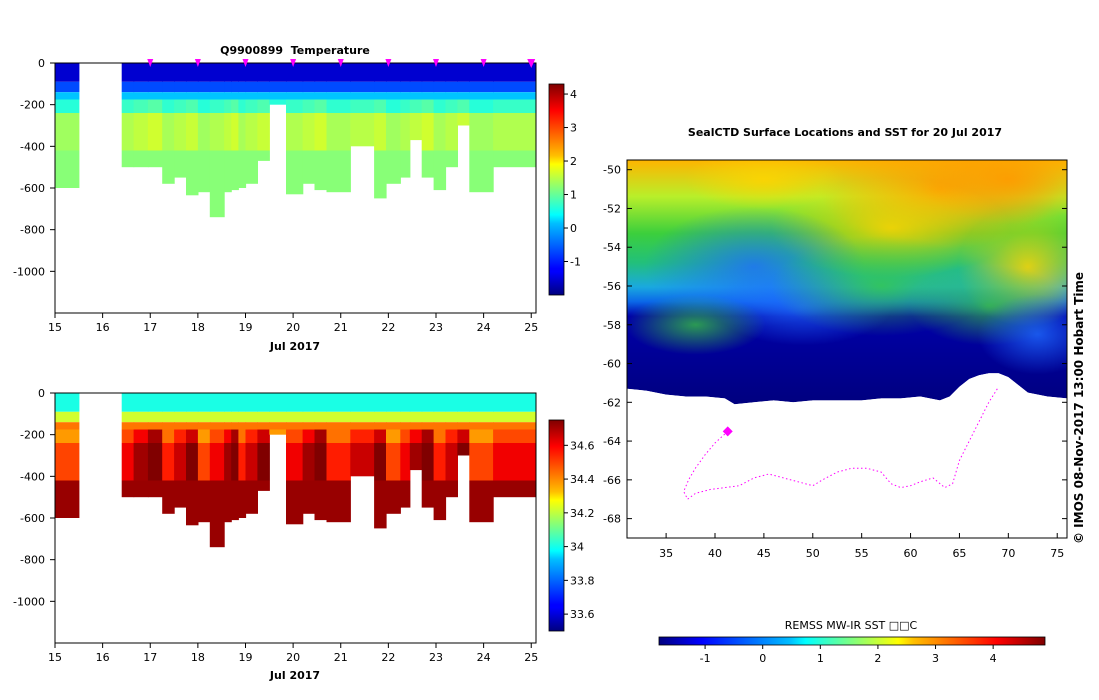 This screenshot has width=1099, height=700. I want to click on colorbar-tick-label: 0, so click(573, 228).